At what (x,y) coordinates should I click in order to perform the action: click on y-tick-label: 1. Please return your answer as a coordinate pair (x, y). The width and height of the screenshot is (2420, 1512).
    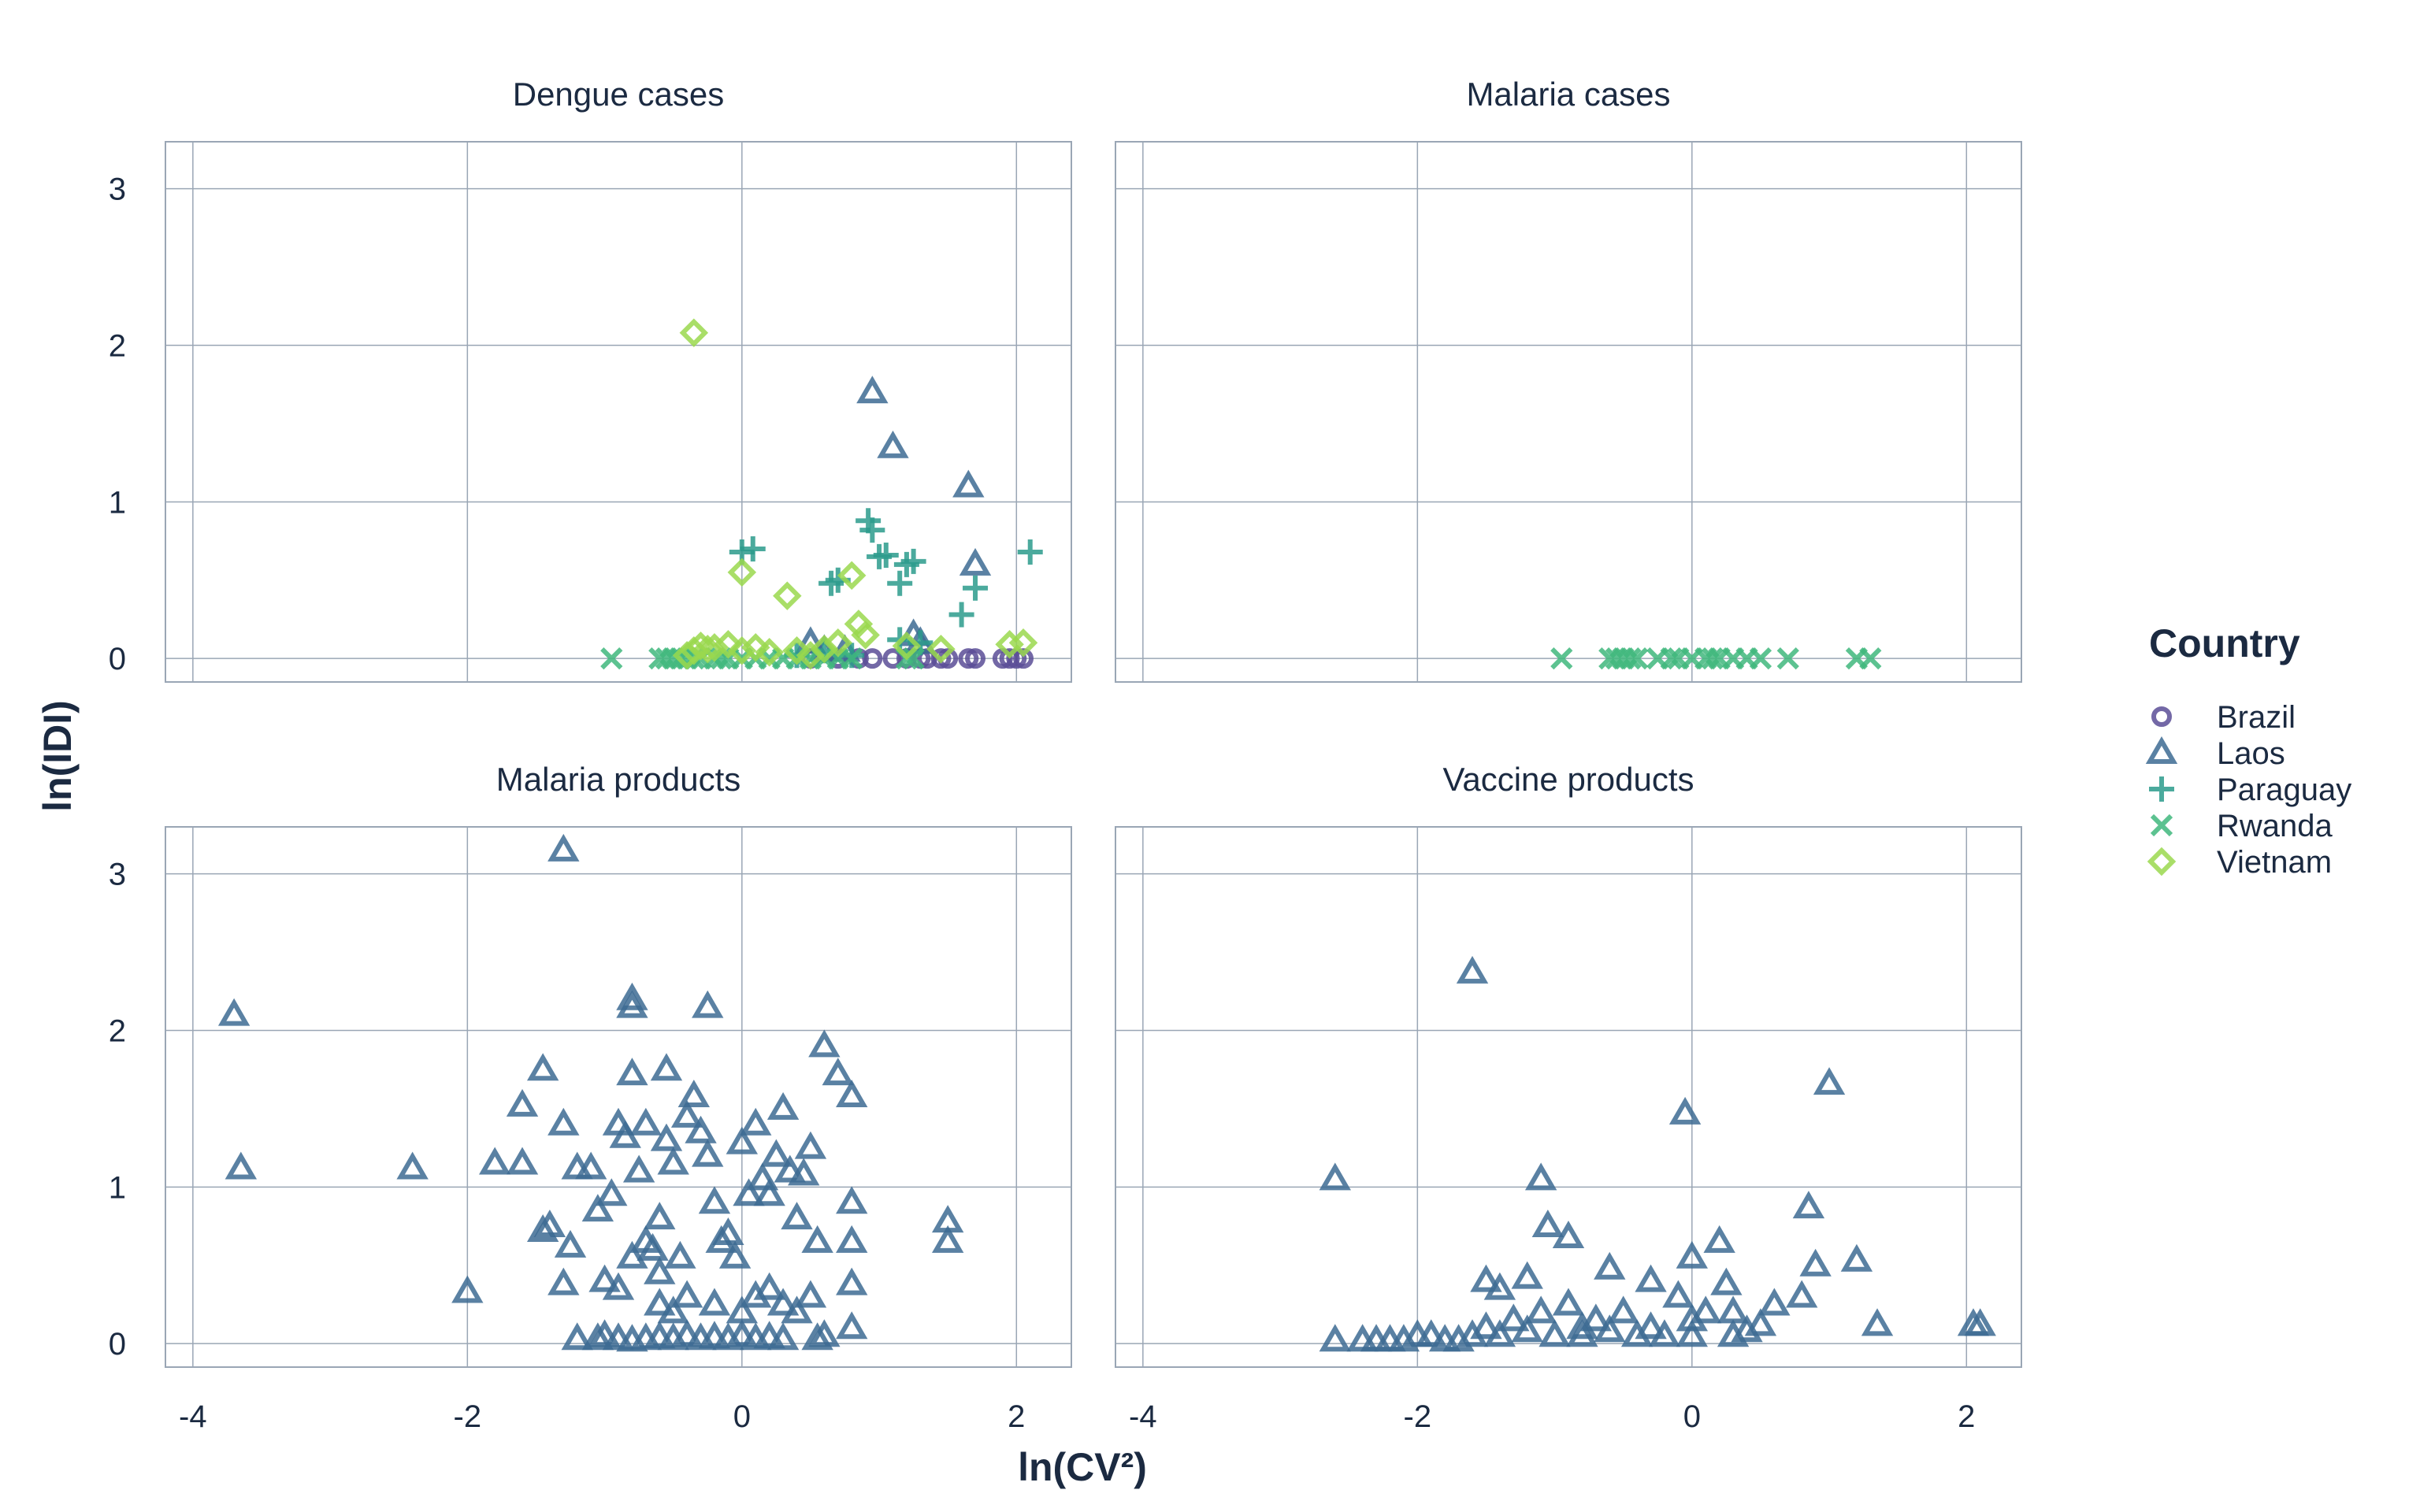
    Looking at the image, I should click on (117, 1187).